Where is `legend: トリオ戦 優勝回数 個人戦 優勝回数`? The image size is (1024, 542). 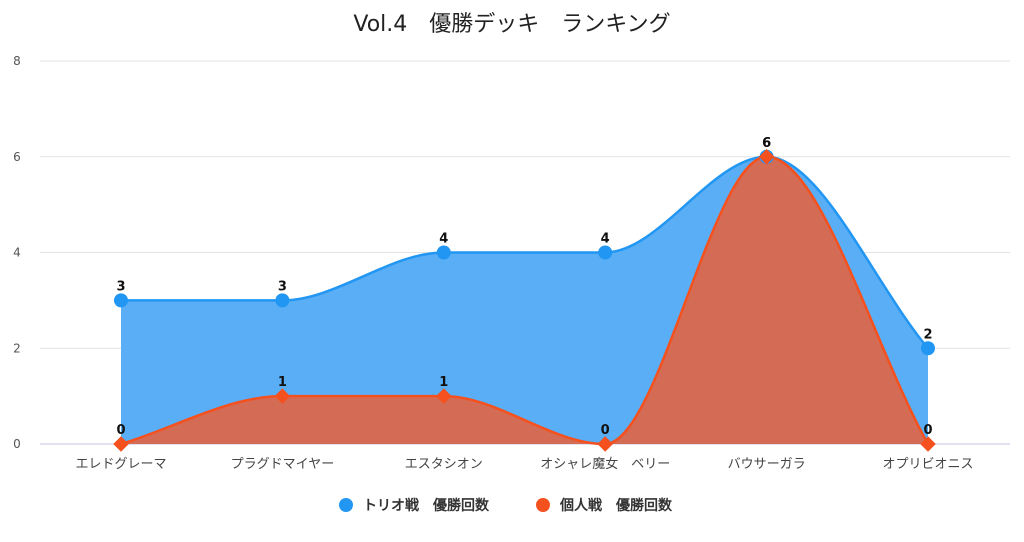
legend: トリオ戦 優勝回数 個人戦 優勝回数 is located at coordinates (506, 505).